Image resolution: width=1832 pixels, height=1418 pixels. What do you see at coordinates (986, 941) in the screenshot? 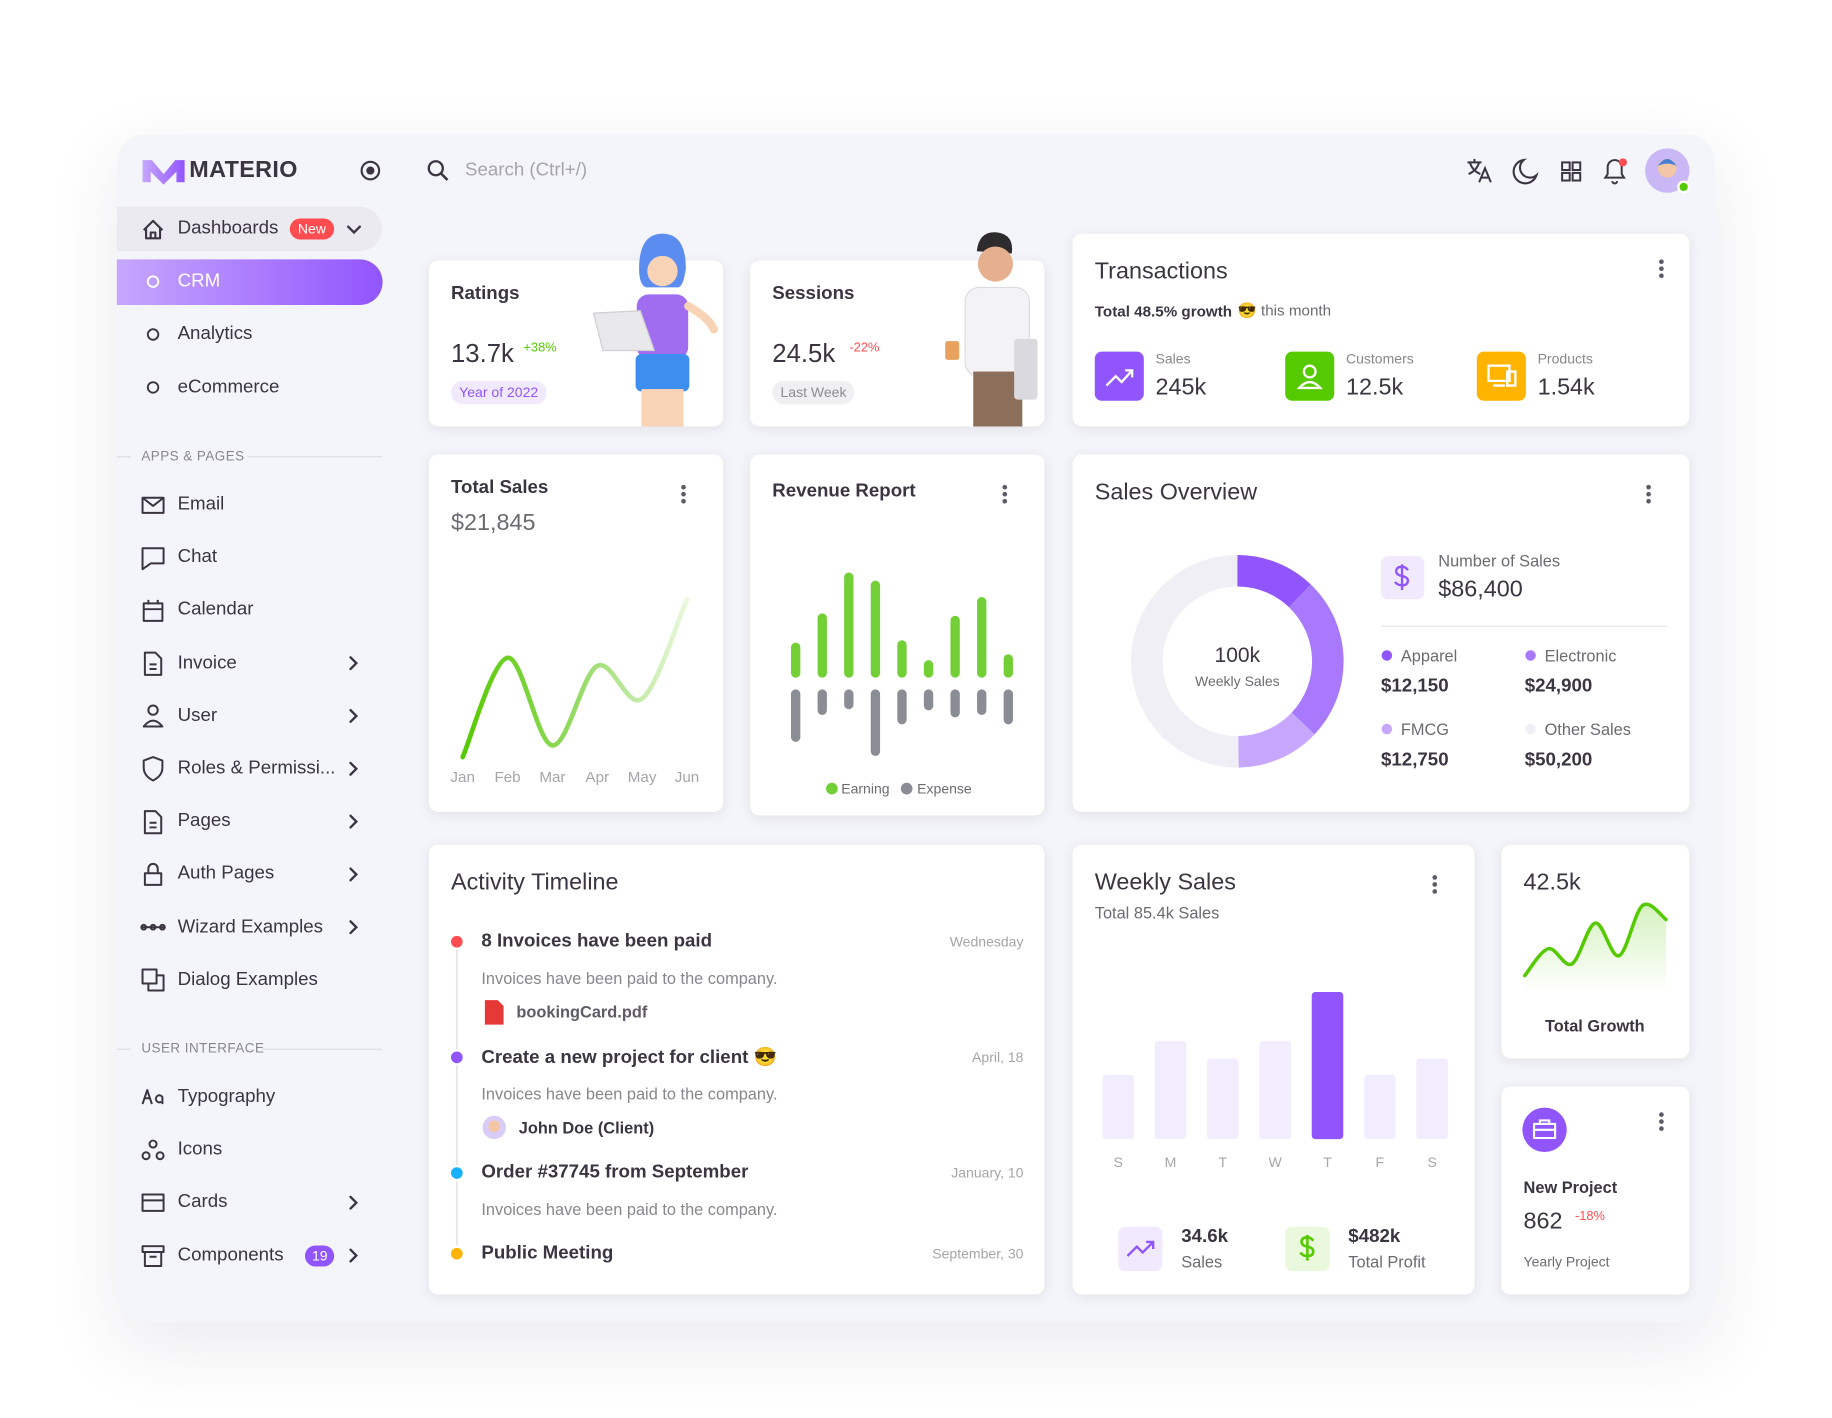
I see `timeline-date: Wednesday` at bounding box center [986, 941].